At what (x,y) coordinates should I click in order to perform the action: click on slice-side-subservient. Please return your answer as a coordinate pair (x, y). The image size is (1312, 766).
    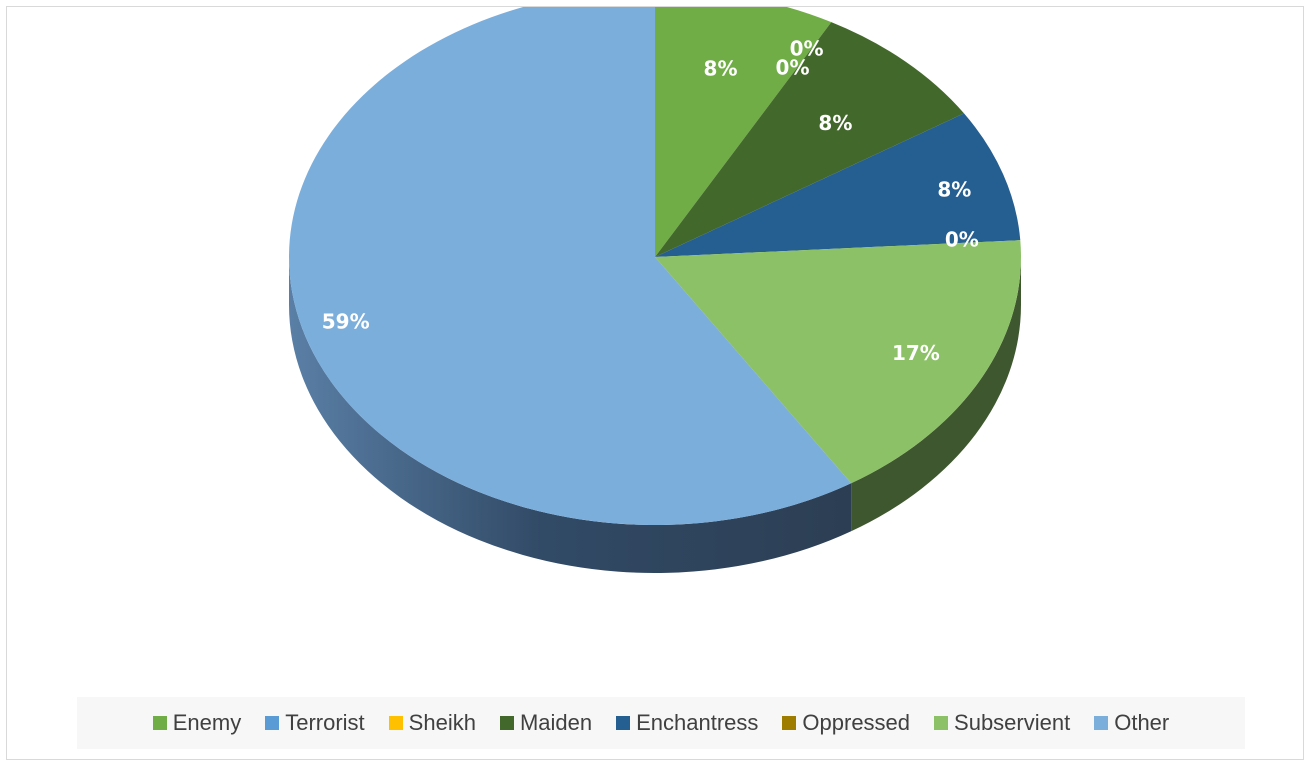
    Looking at the image, I should click on (936, 394).